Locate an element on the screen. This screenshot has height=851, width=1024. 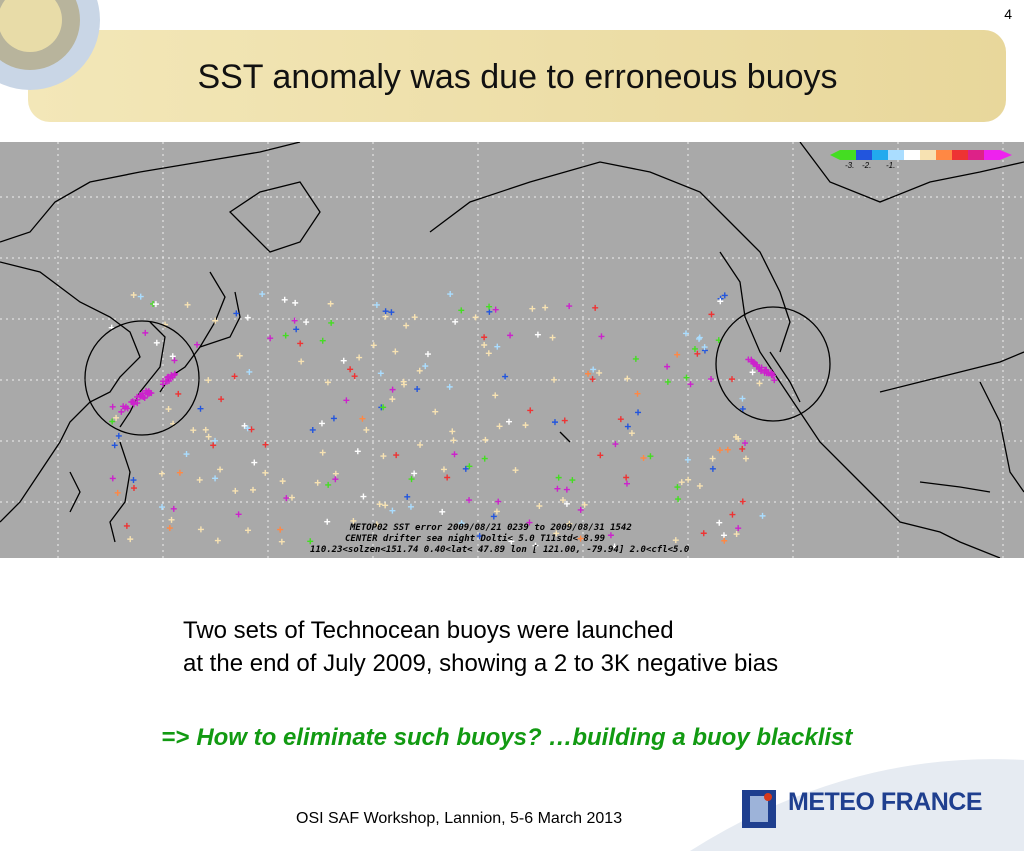
page-number: 4 is located at coordinates (1008, 14).